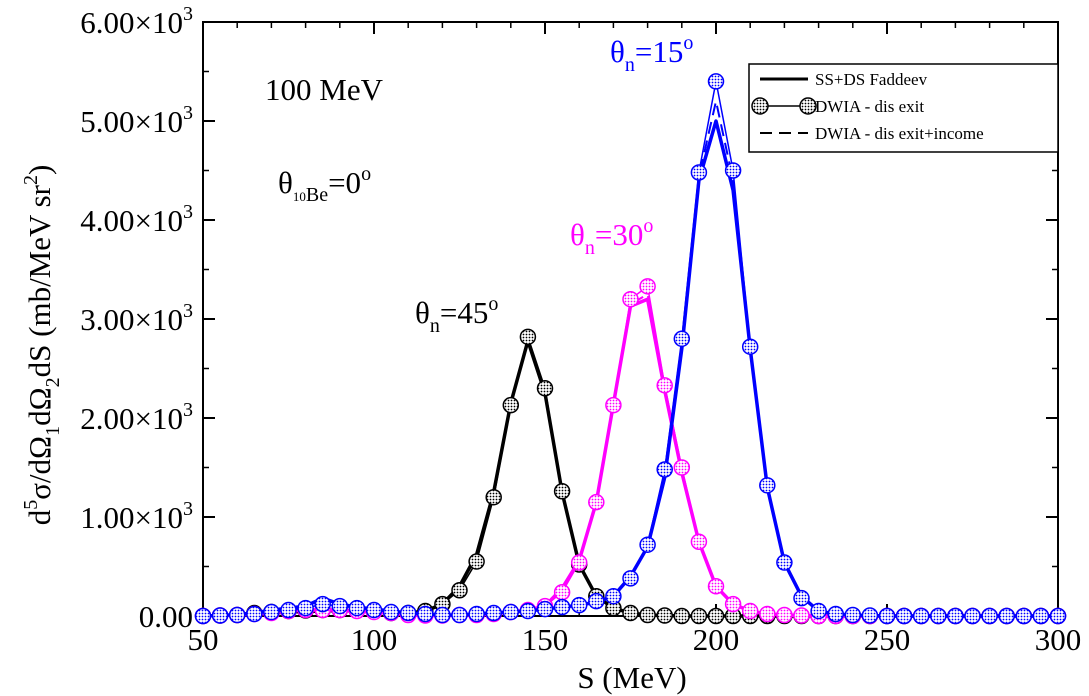 The width and height of the screenshot is (1089, 696). What do you see at coordinates (716, 639) in the screenshot?
I see `x-tick-label: 200` at bounding box center [716, 639].